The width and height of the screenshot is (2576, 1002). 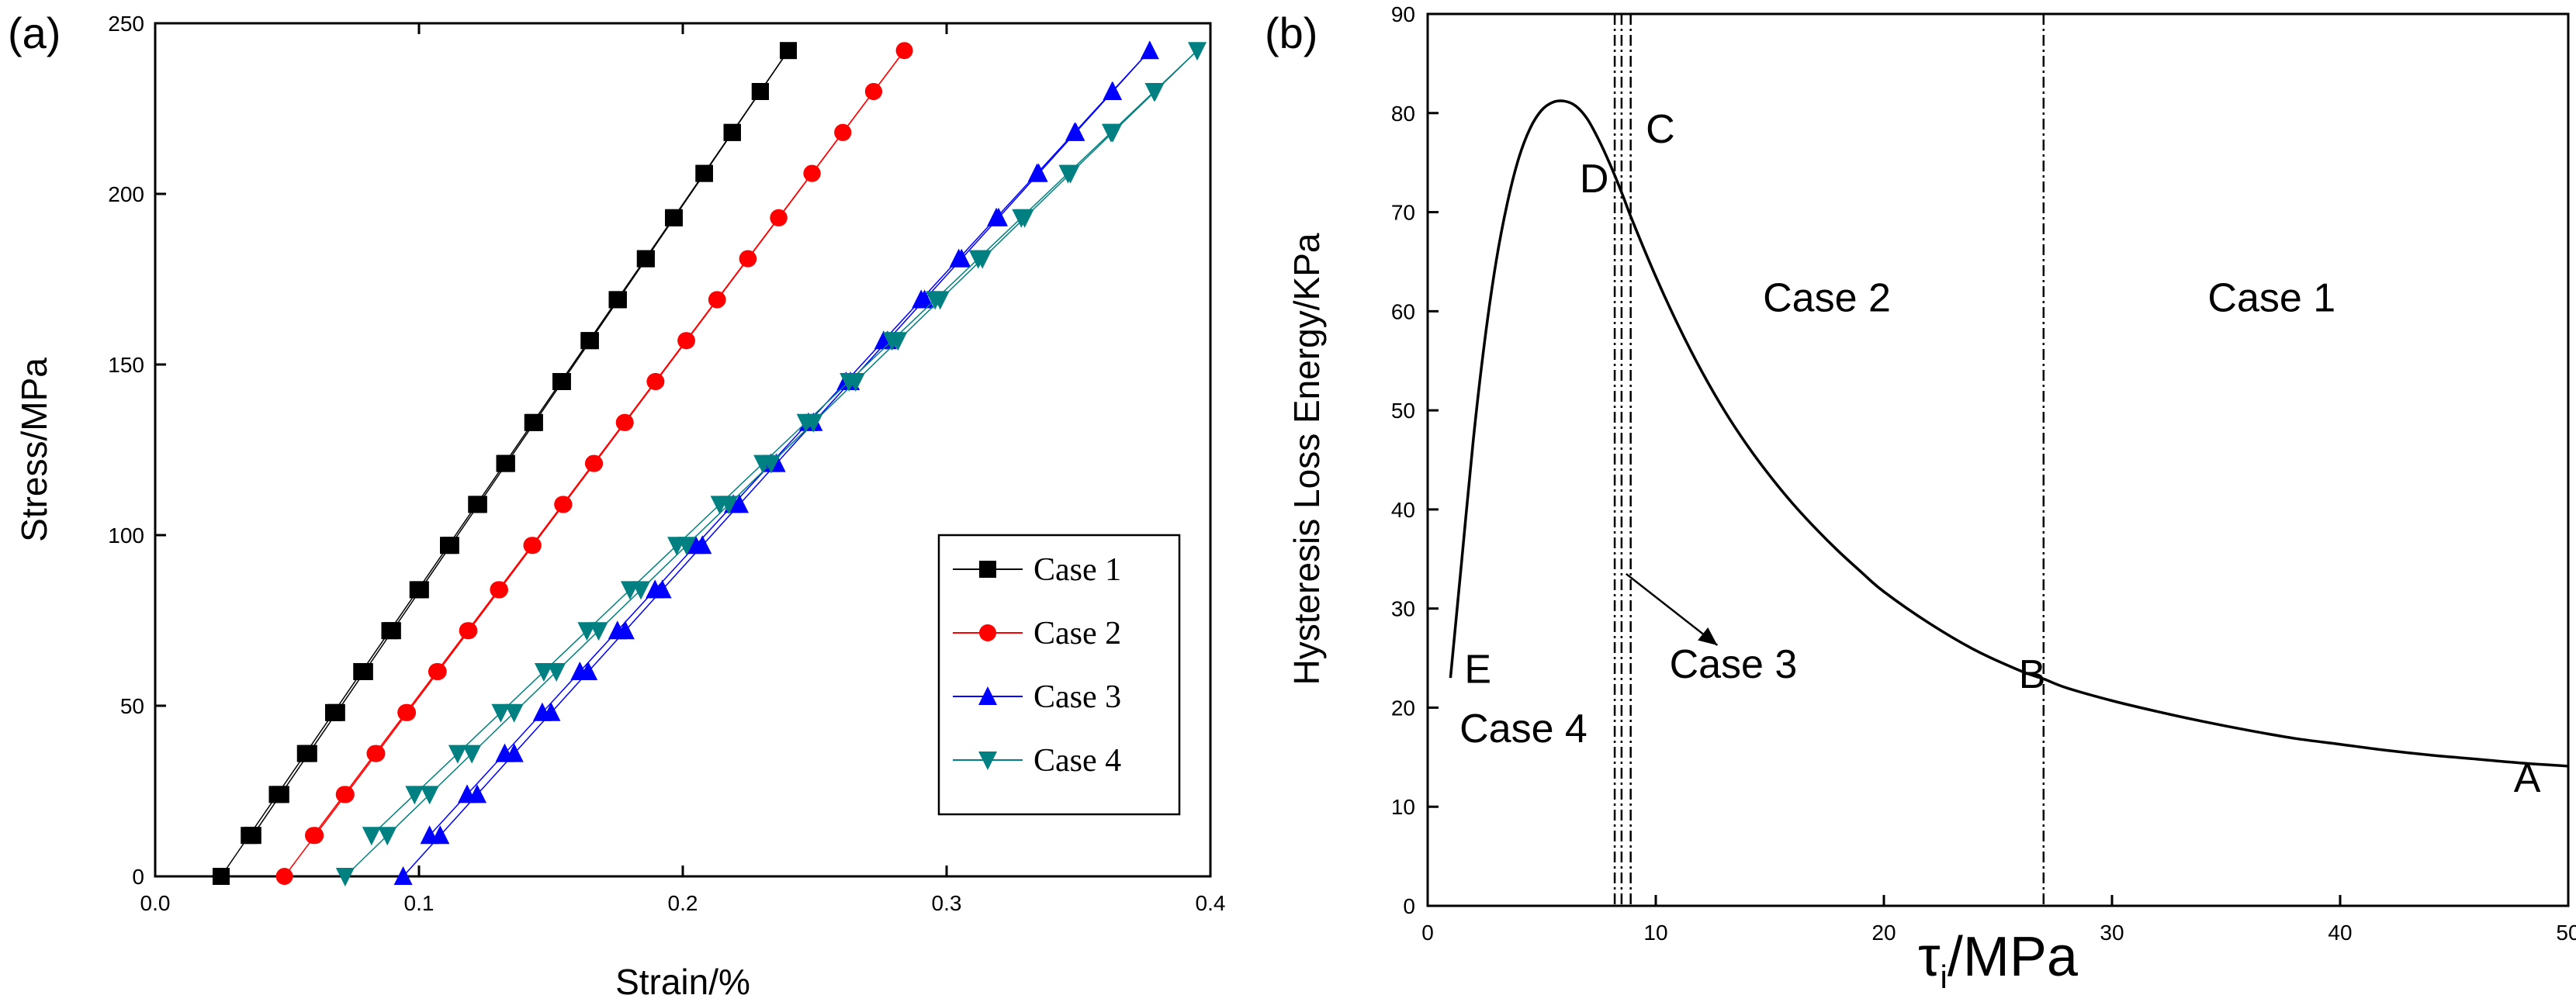 What do you see at coordinates (132, 706) in the screenshot?
I see `y-tick-label: 50` at bounding box center [132, 706].